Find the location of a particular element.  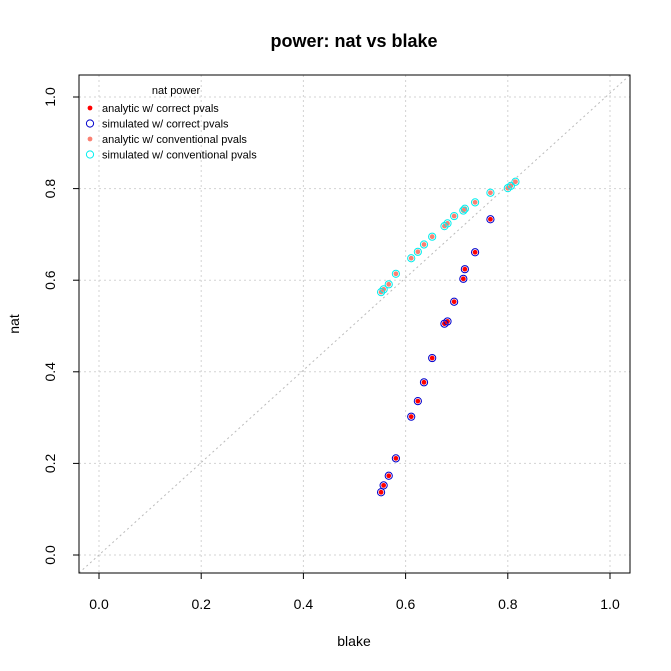

legend-label: analytic w/ conventional pvals is located at coordinates (174, 140).